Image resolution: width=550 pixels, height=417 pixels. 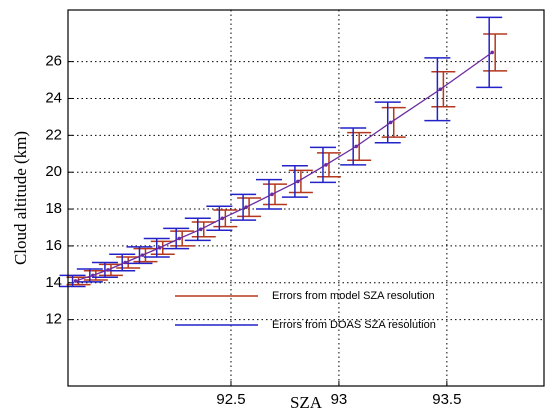 What do you see at coordinates (53, 134) in the screenshot?
I see `y-tick-label: 22` at bounding box center [53, 134].